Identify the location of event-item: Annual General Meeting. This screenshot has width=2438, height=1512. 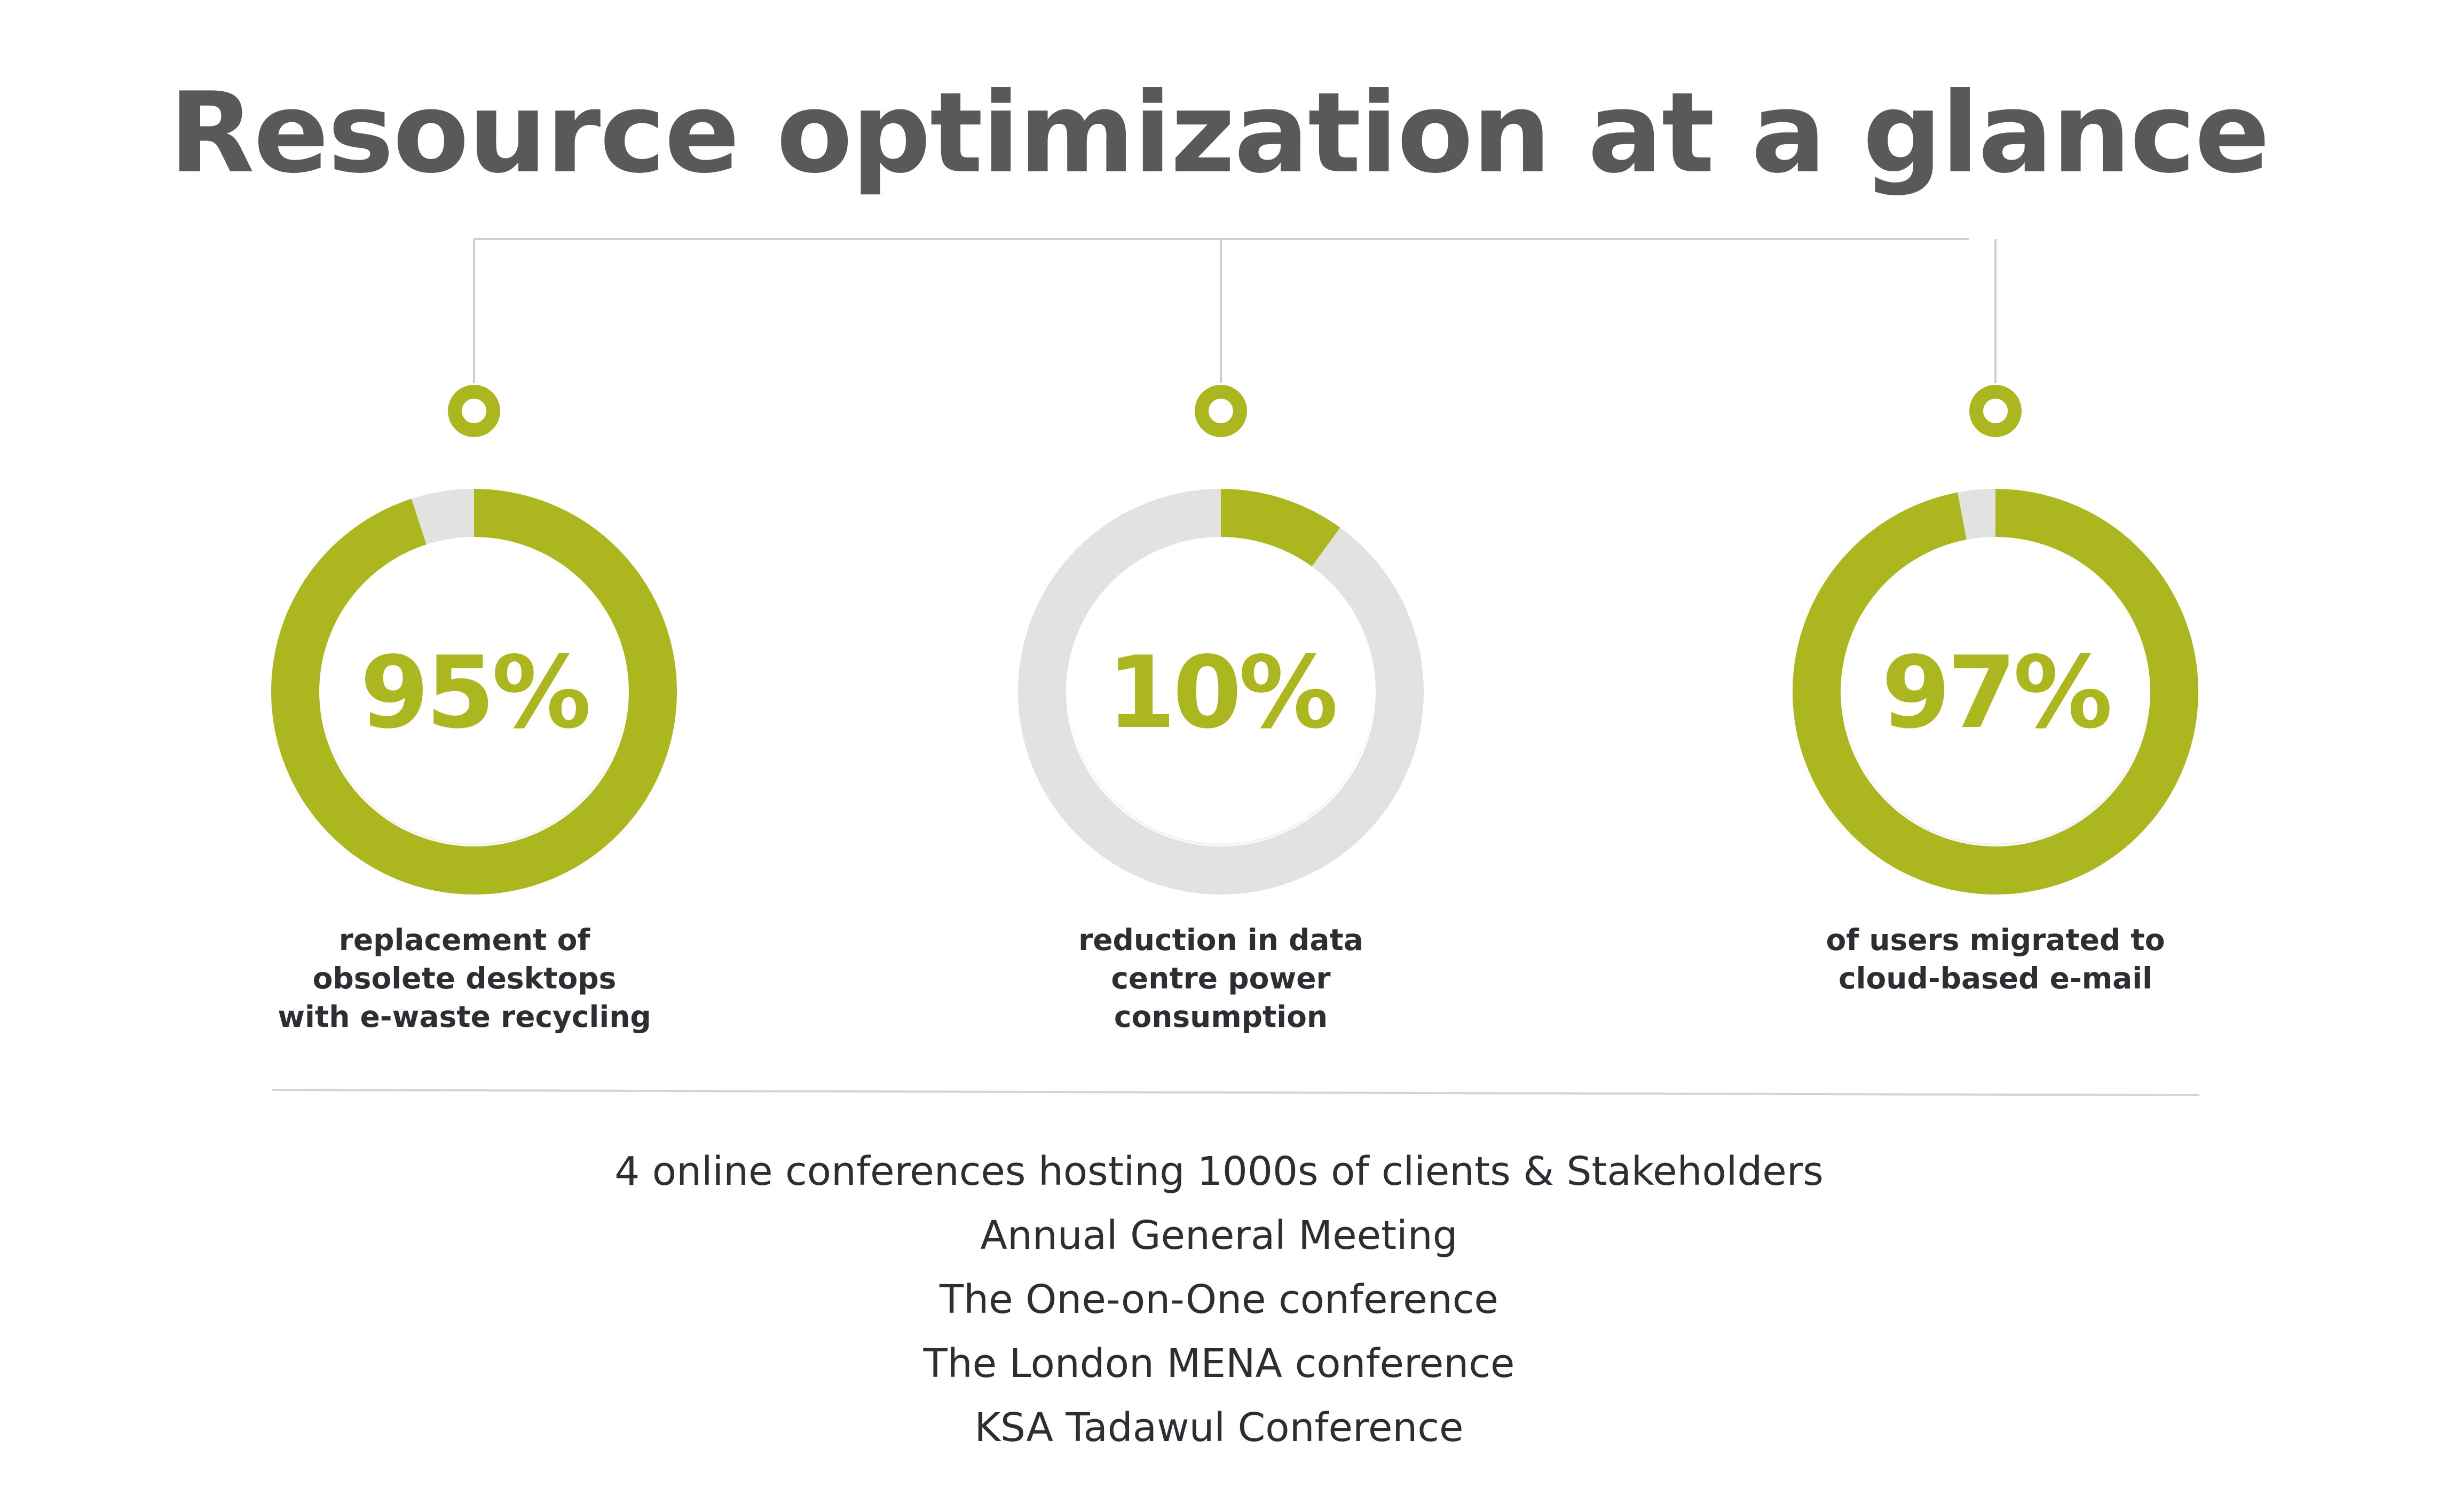
(1219, 1236).